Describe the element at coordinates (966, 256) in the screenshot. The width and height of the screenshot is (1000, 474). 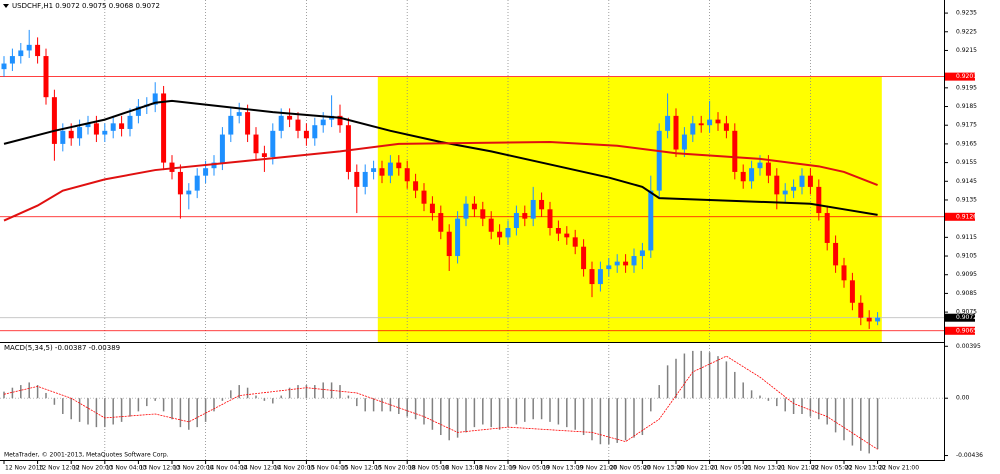
I see `y-tick-label: 0.9105` at that location.